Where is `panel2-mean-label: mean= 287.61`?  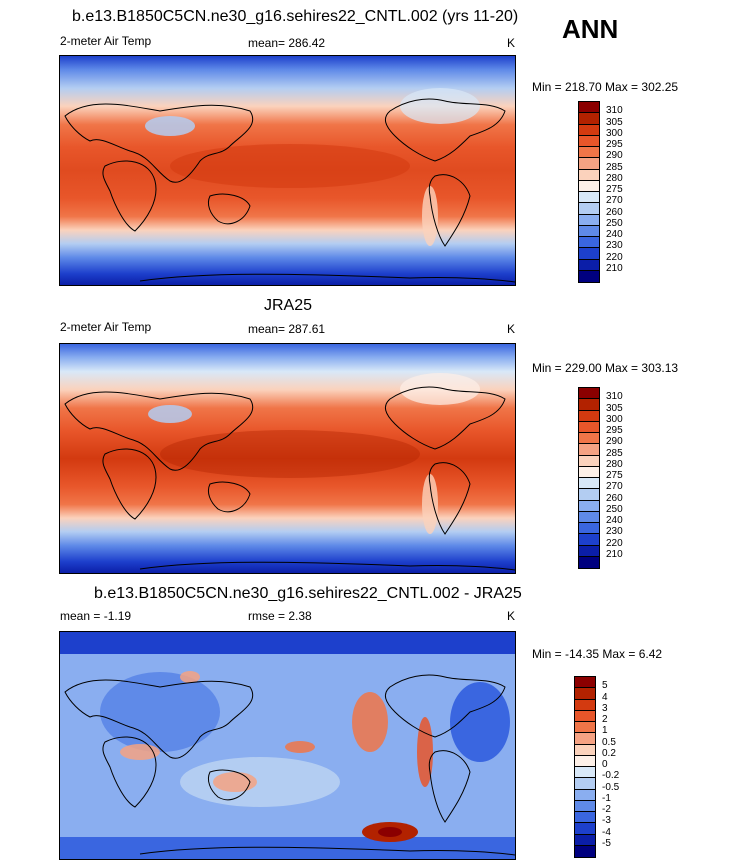
panel2-mean-label: mean= 287.61 is located at coordinates (287, 329).